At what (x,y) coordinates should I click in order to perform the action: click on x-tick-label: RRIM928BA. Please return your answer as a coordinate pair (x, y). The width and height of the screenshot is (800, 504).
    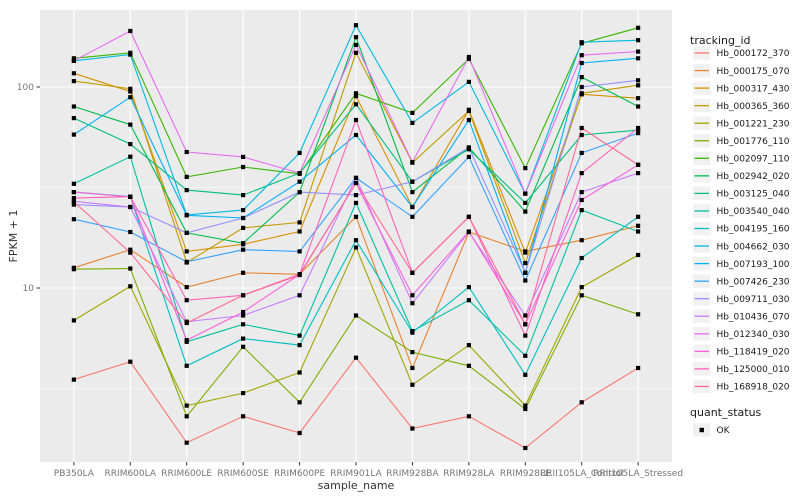
    Looking at the image, I should click on (412, 474).